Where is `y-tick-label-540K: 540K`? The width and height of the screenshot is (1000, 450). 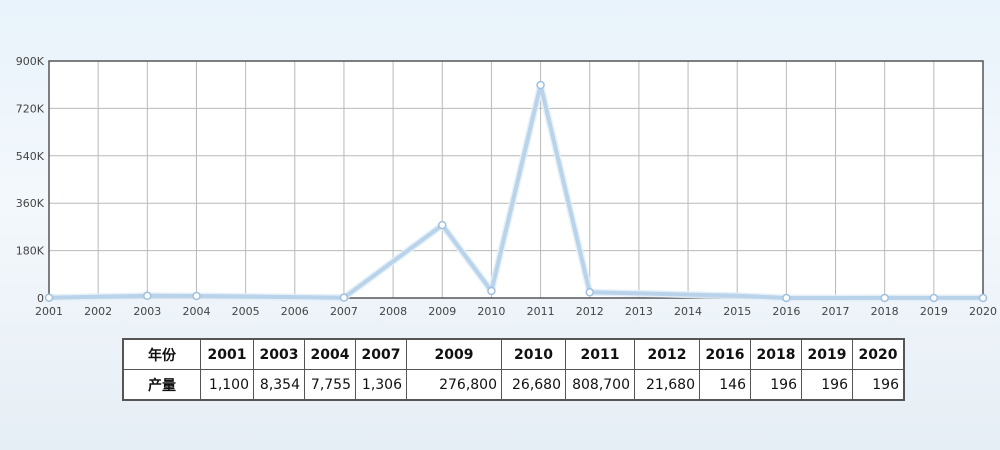
y-tick-label-540K: 540K is located at coordinates (30, 156).